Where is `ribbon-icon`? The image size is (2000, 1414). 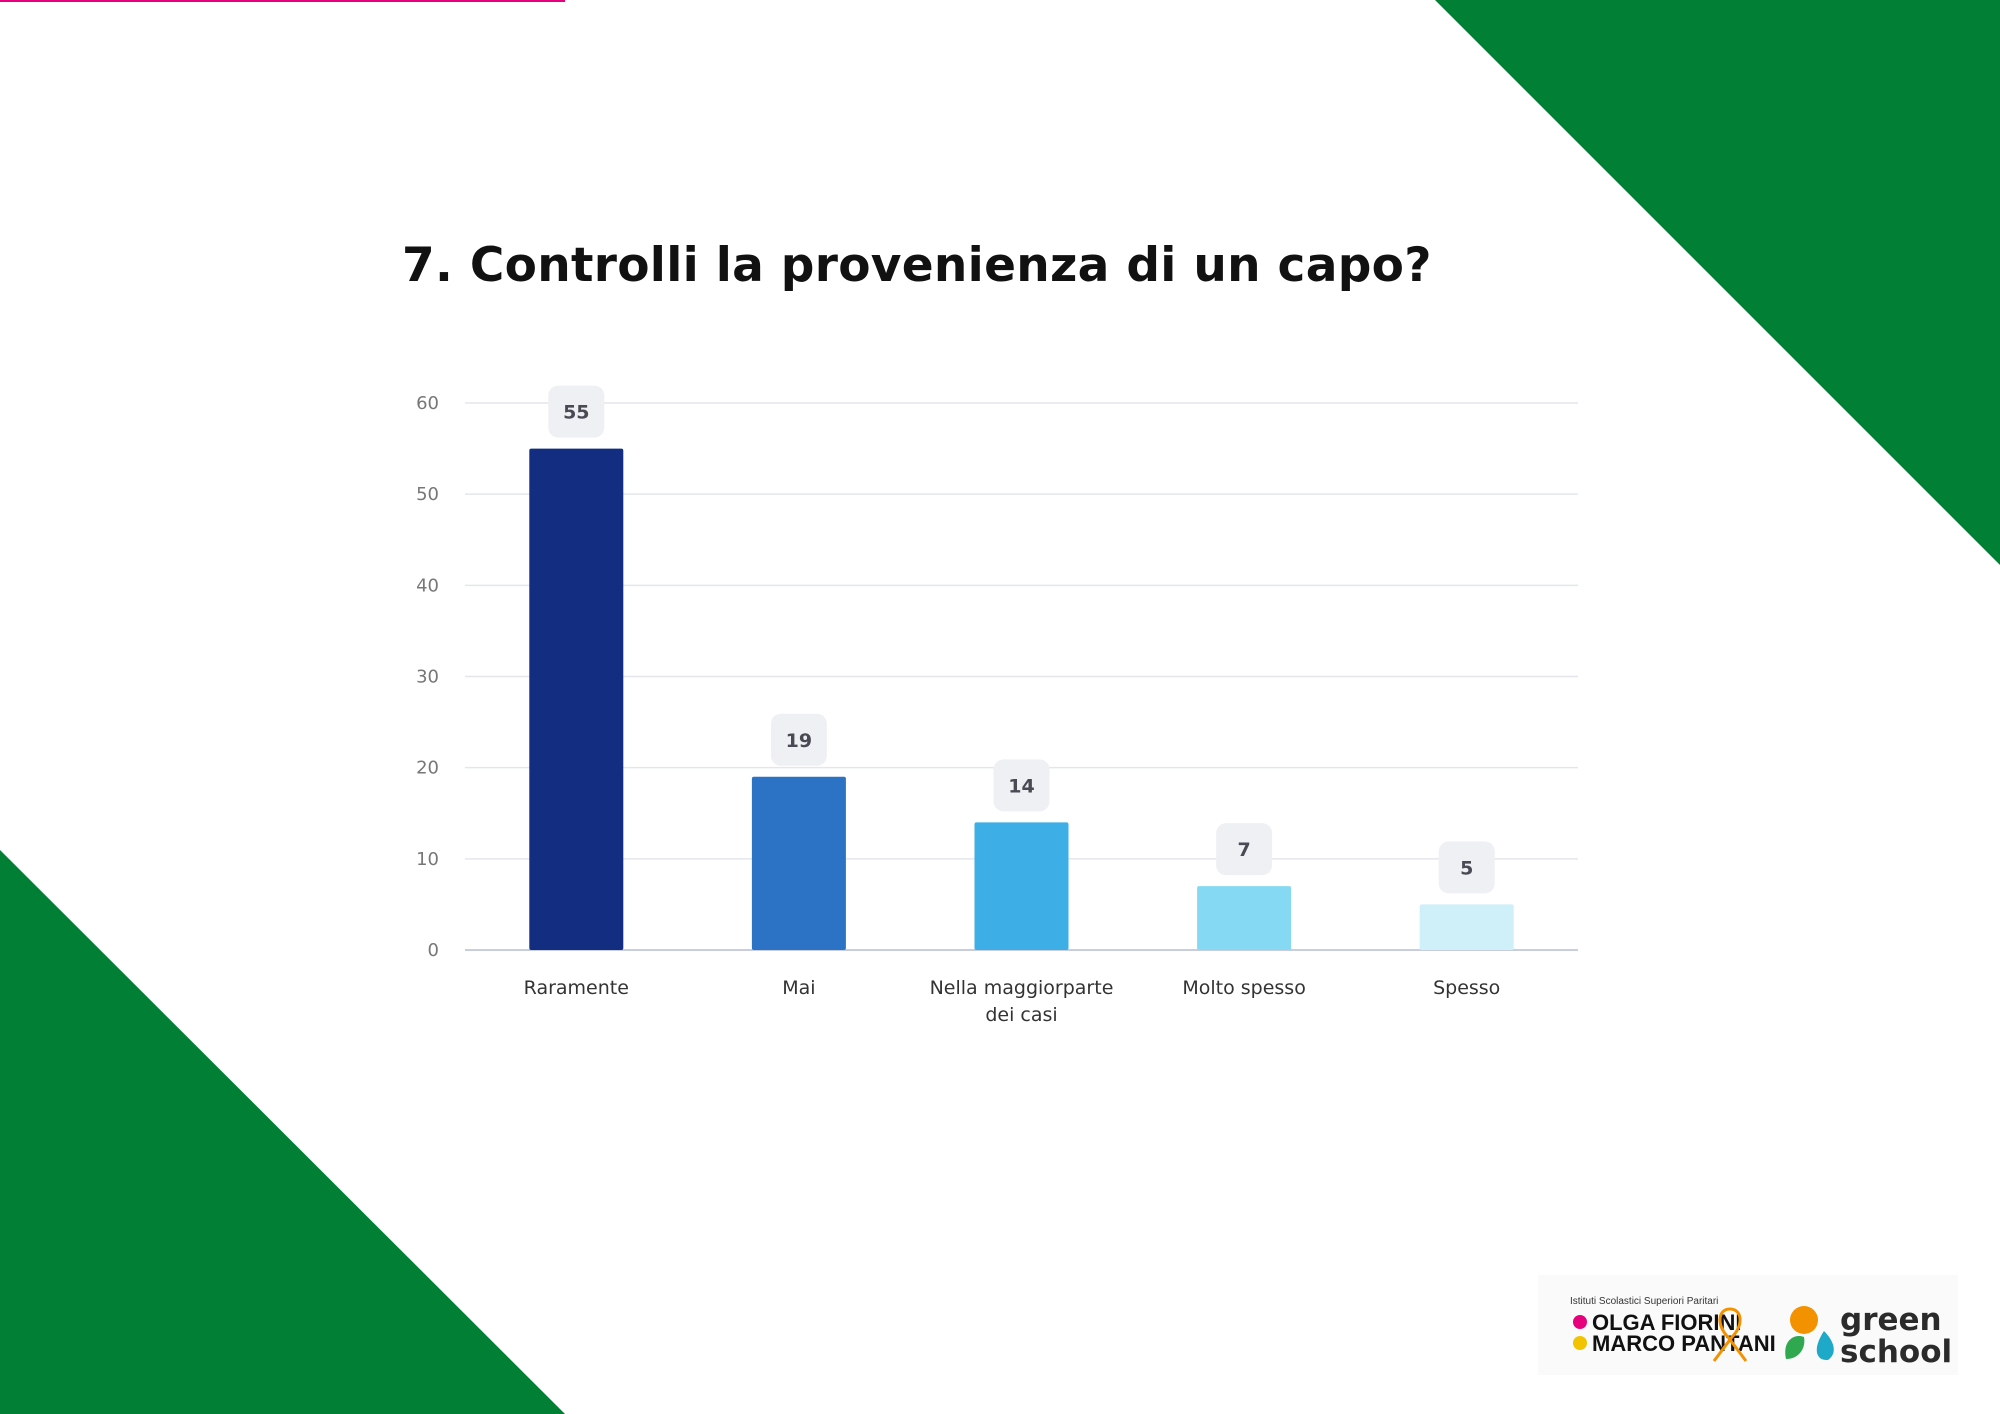 ribbon-icon is located at coordinates (1730, 1334).